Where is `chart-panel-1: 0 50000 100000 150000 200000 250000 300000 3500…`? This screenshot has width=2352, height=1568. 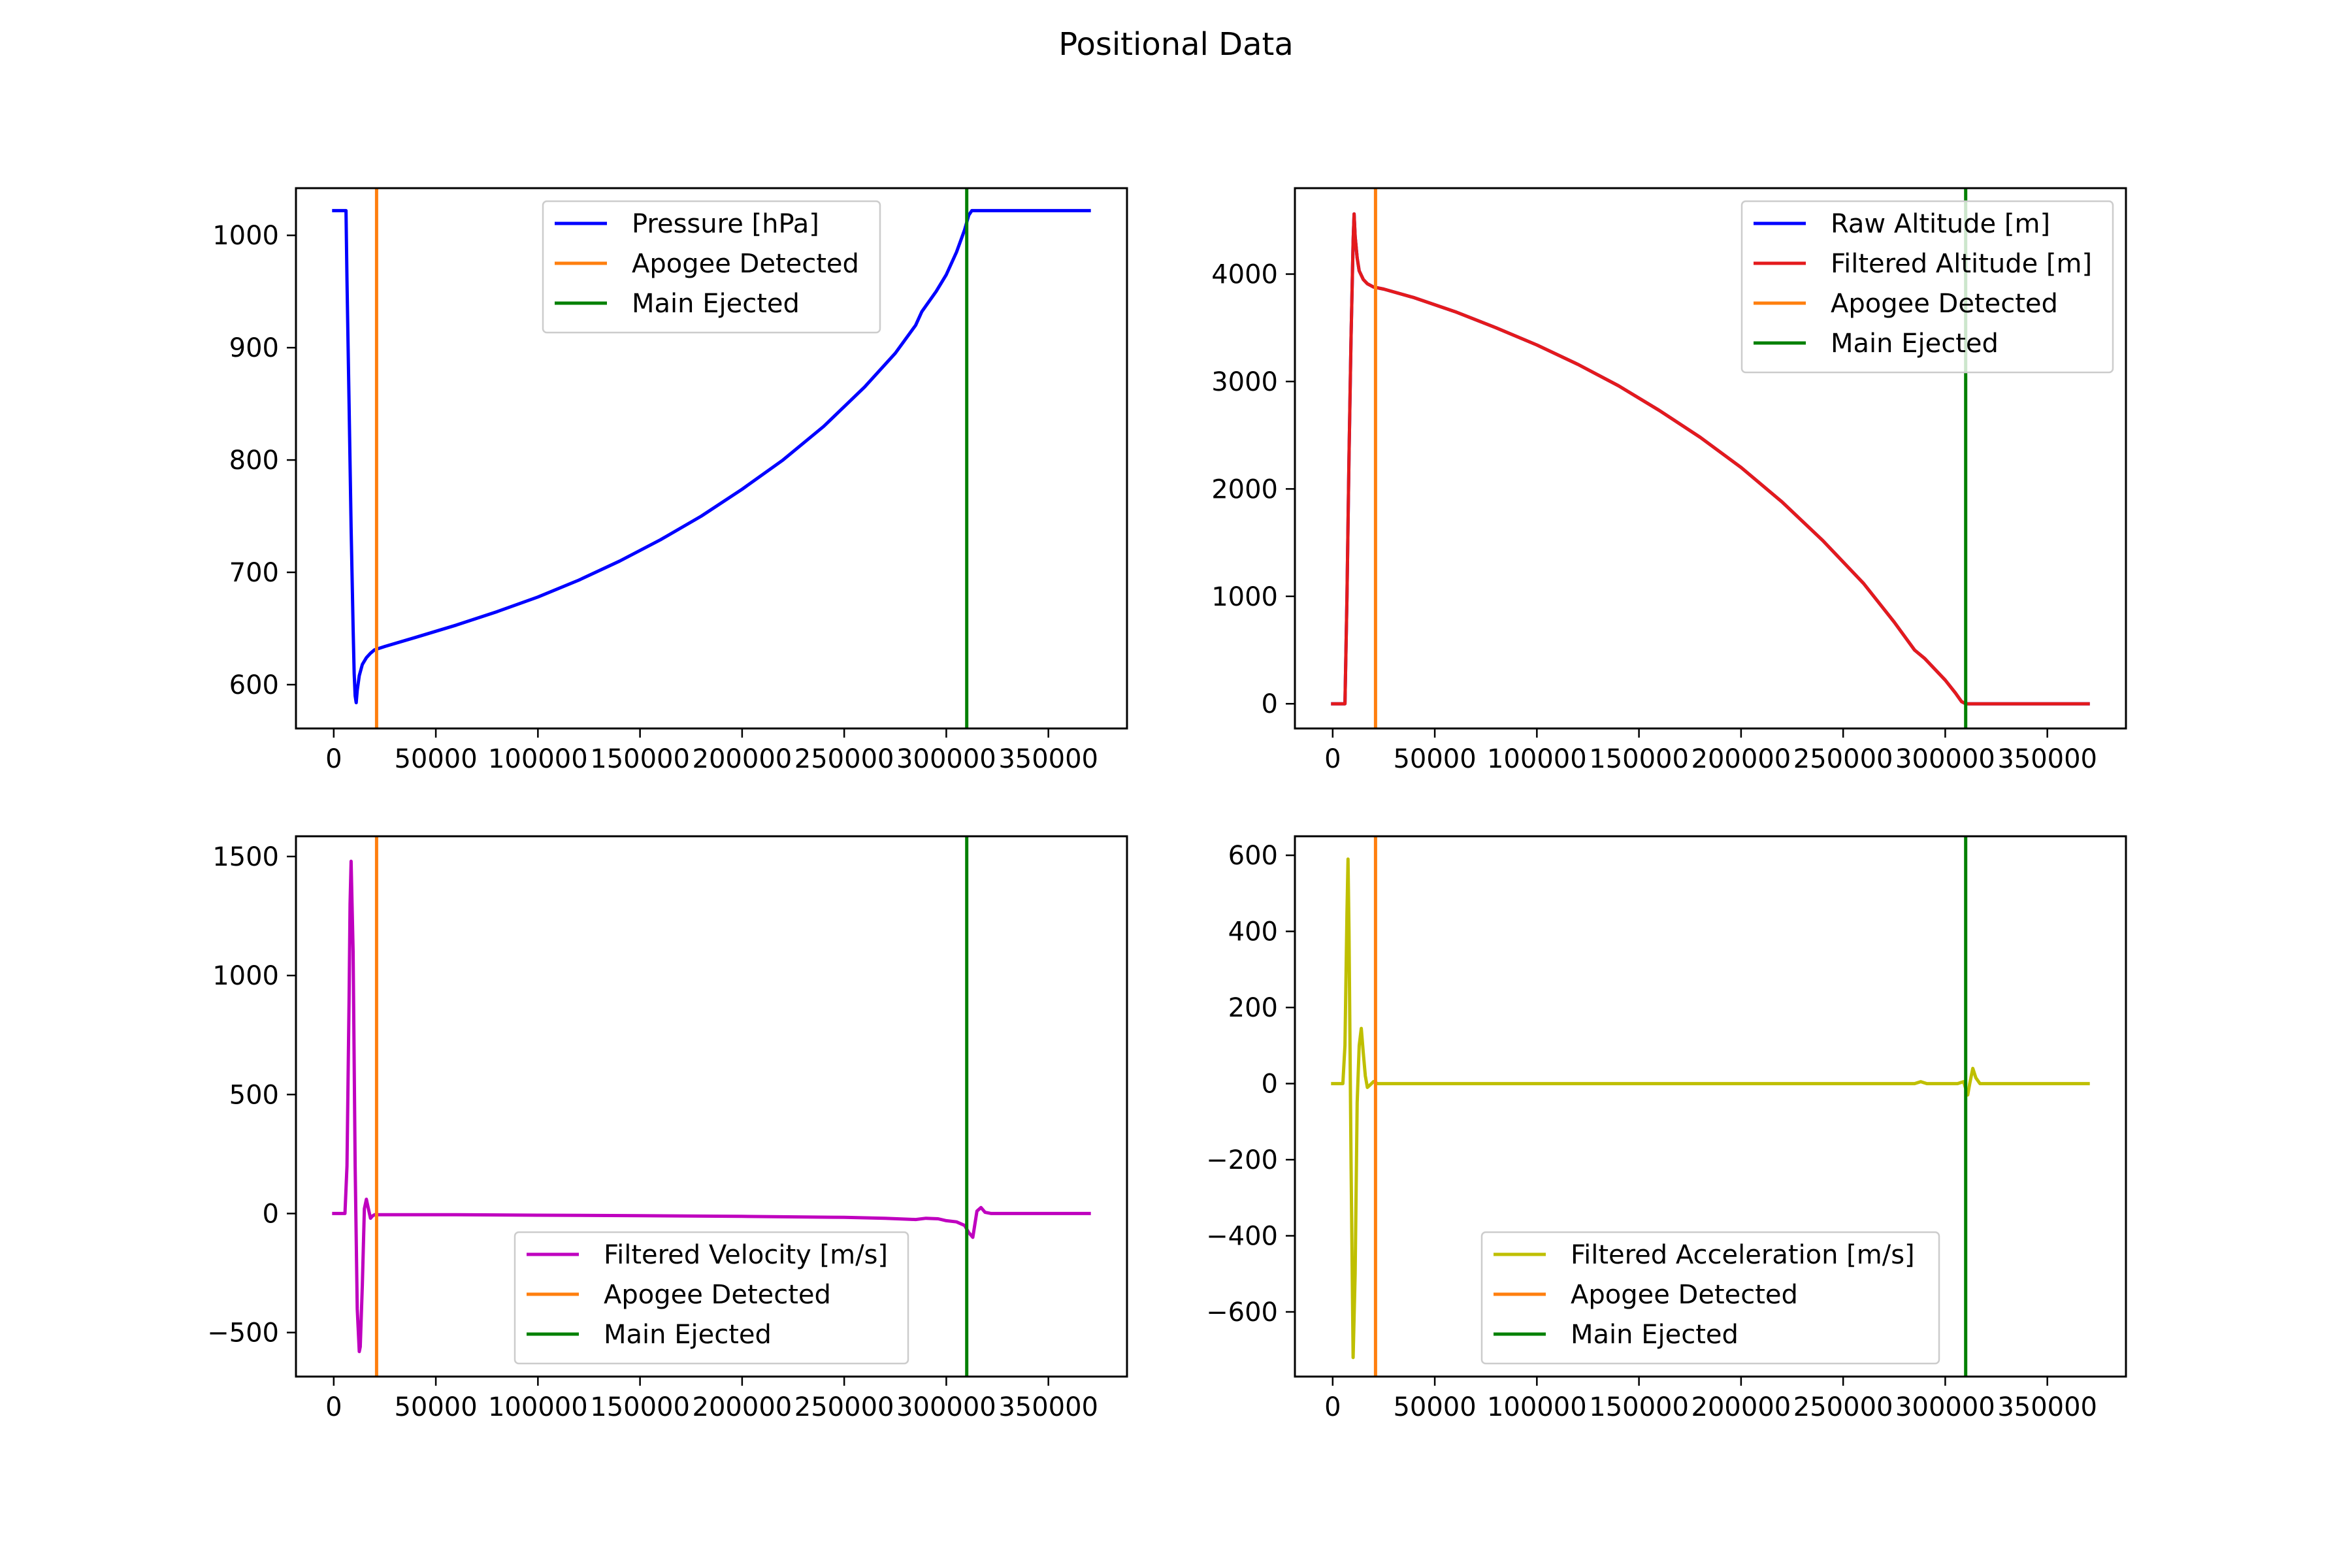 chart-panel-1: 0 50000 100000 150000 200000 250000 300000 3500… is located at coordinates (670, 480).